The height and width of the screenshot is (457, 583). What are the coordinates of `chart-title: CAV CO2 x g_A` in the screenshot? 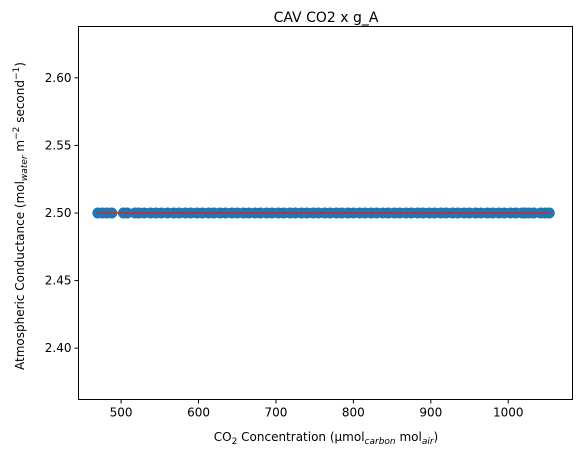 It's located at (326, 18).